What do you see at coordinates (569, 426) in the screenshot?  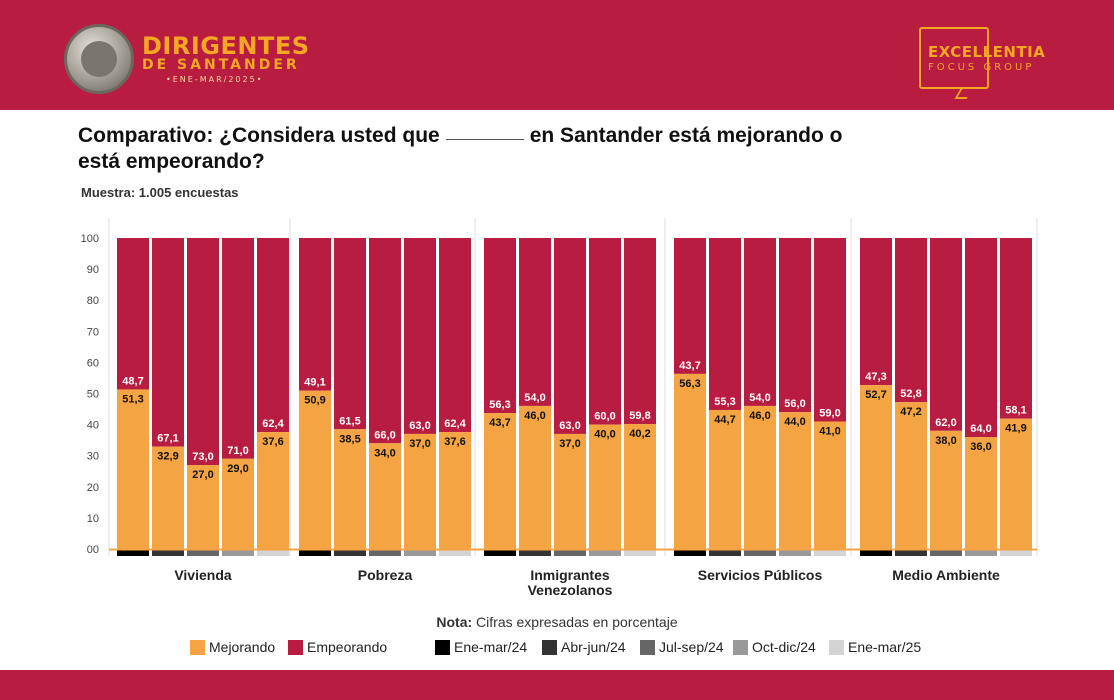 I see `data-label-empeorando: 63,0` at bounding box center [569, 426].